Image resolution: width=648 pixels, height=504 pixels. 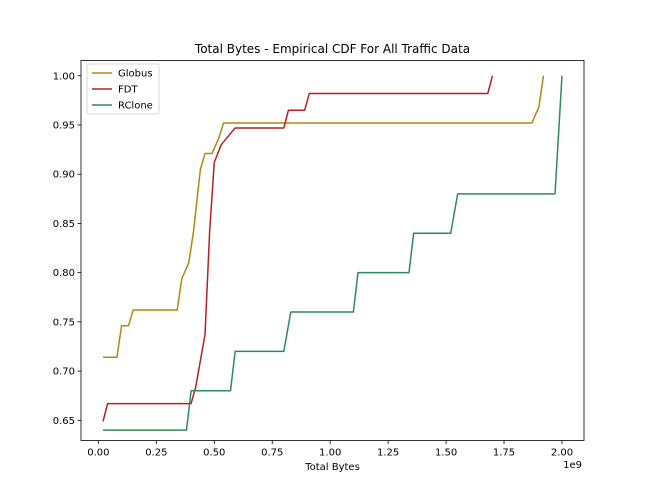 I want to click on x-tick-label: 1.25, so click(x=388, y=453).